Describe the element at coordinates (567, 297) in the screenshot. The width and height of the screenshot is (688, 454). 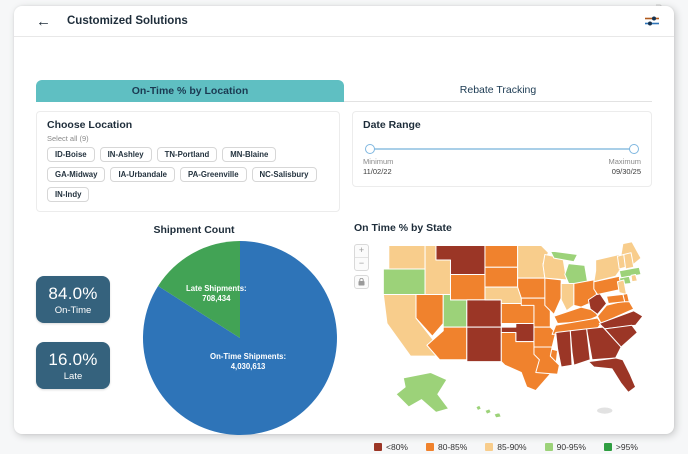
I see `state-IN` at that location.